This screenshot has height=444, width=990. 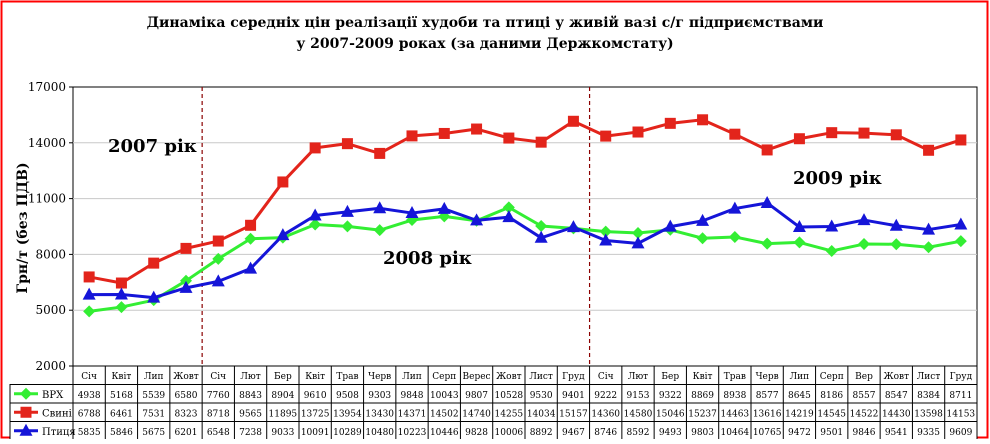 What do you see at coordinates (315, 433) in the screenshot?
I see `value-label: 10091` at bounding box center [315, 433].